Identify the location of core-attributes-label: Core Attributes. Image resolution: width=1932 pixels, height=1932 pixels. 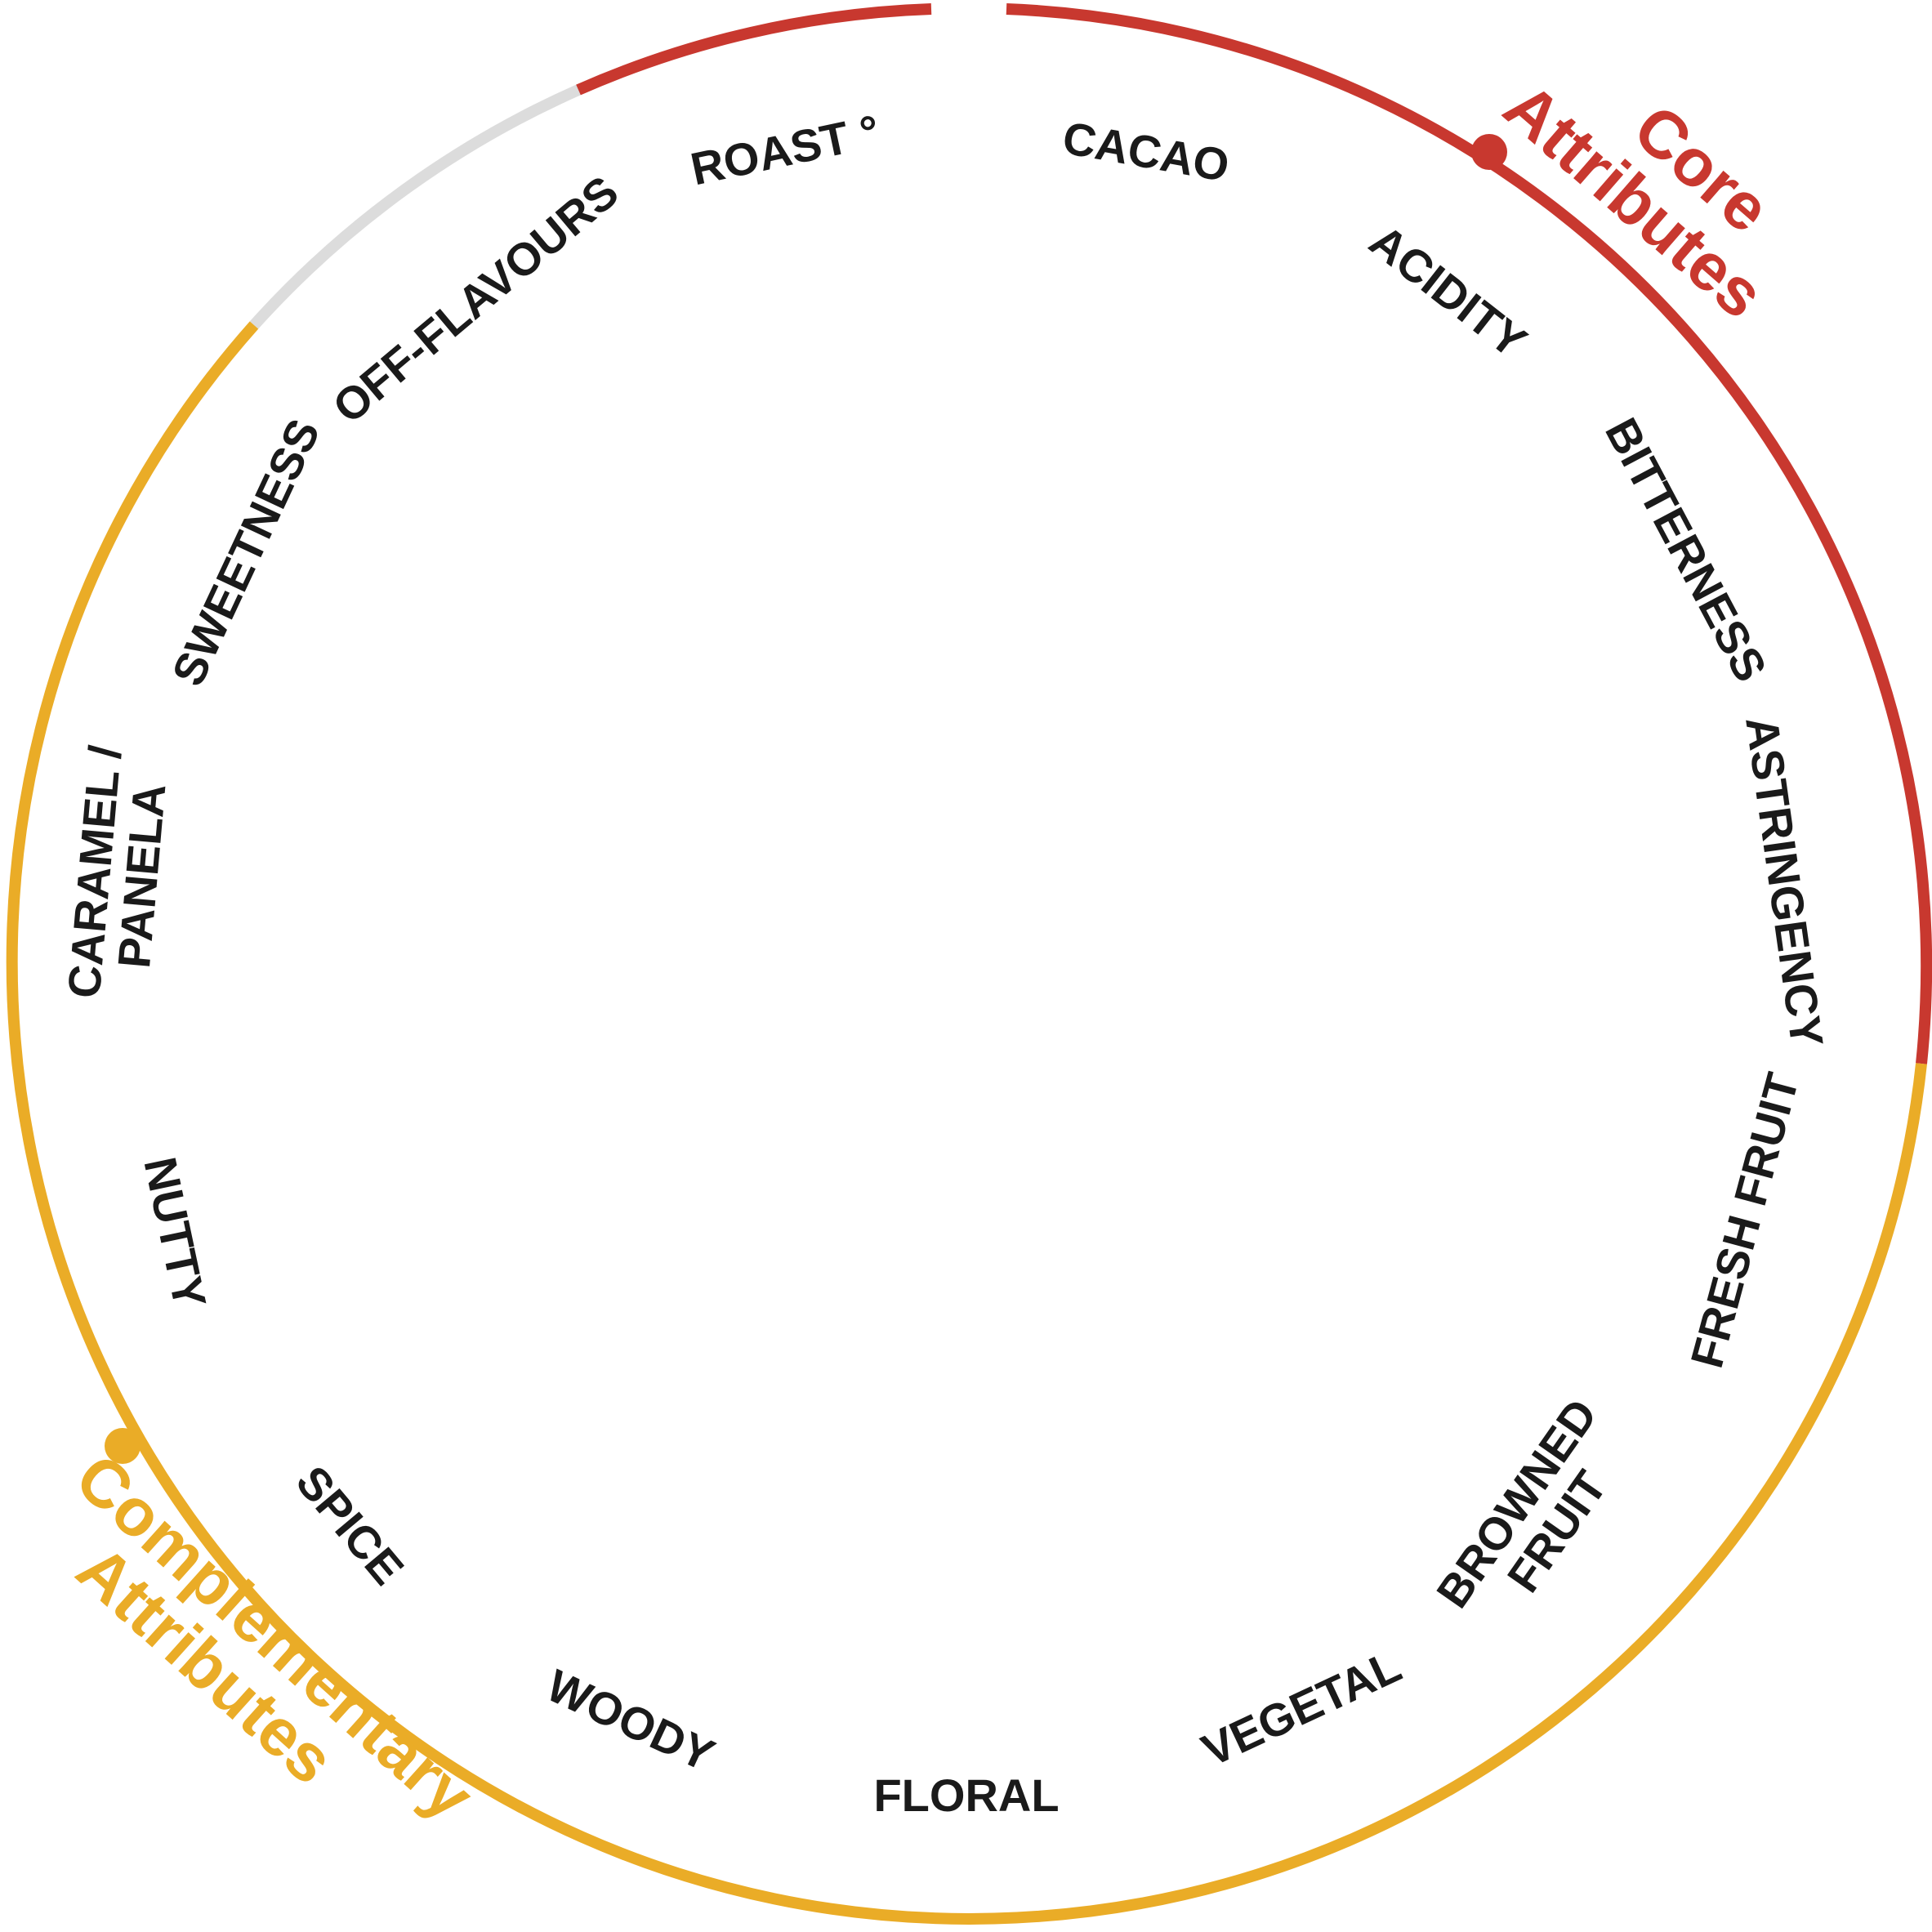
(1637, 201).